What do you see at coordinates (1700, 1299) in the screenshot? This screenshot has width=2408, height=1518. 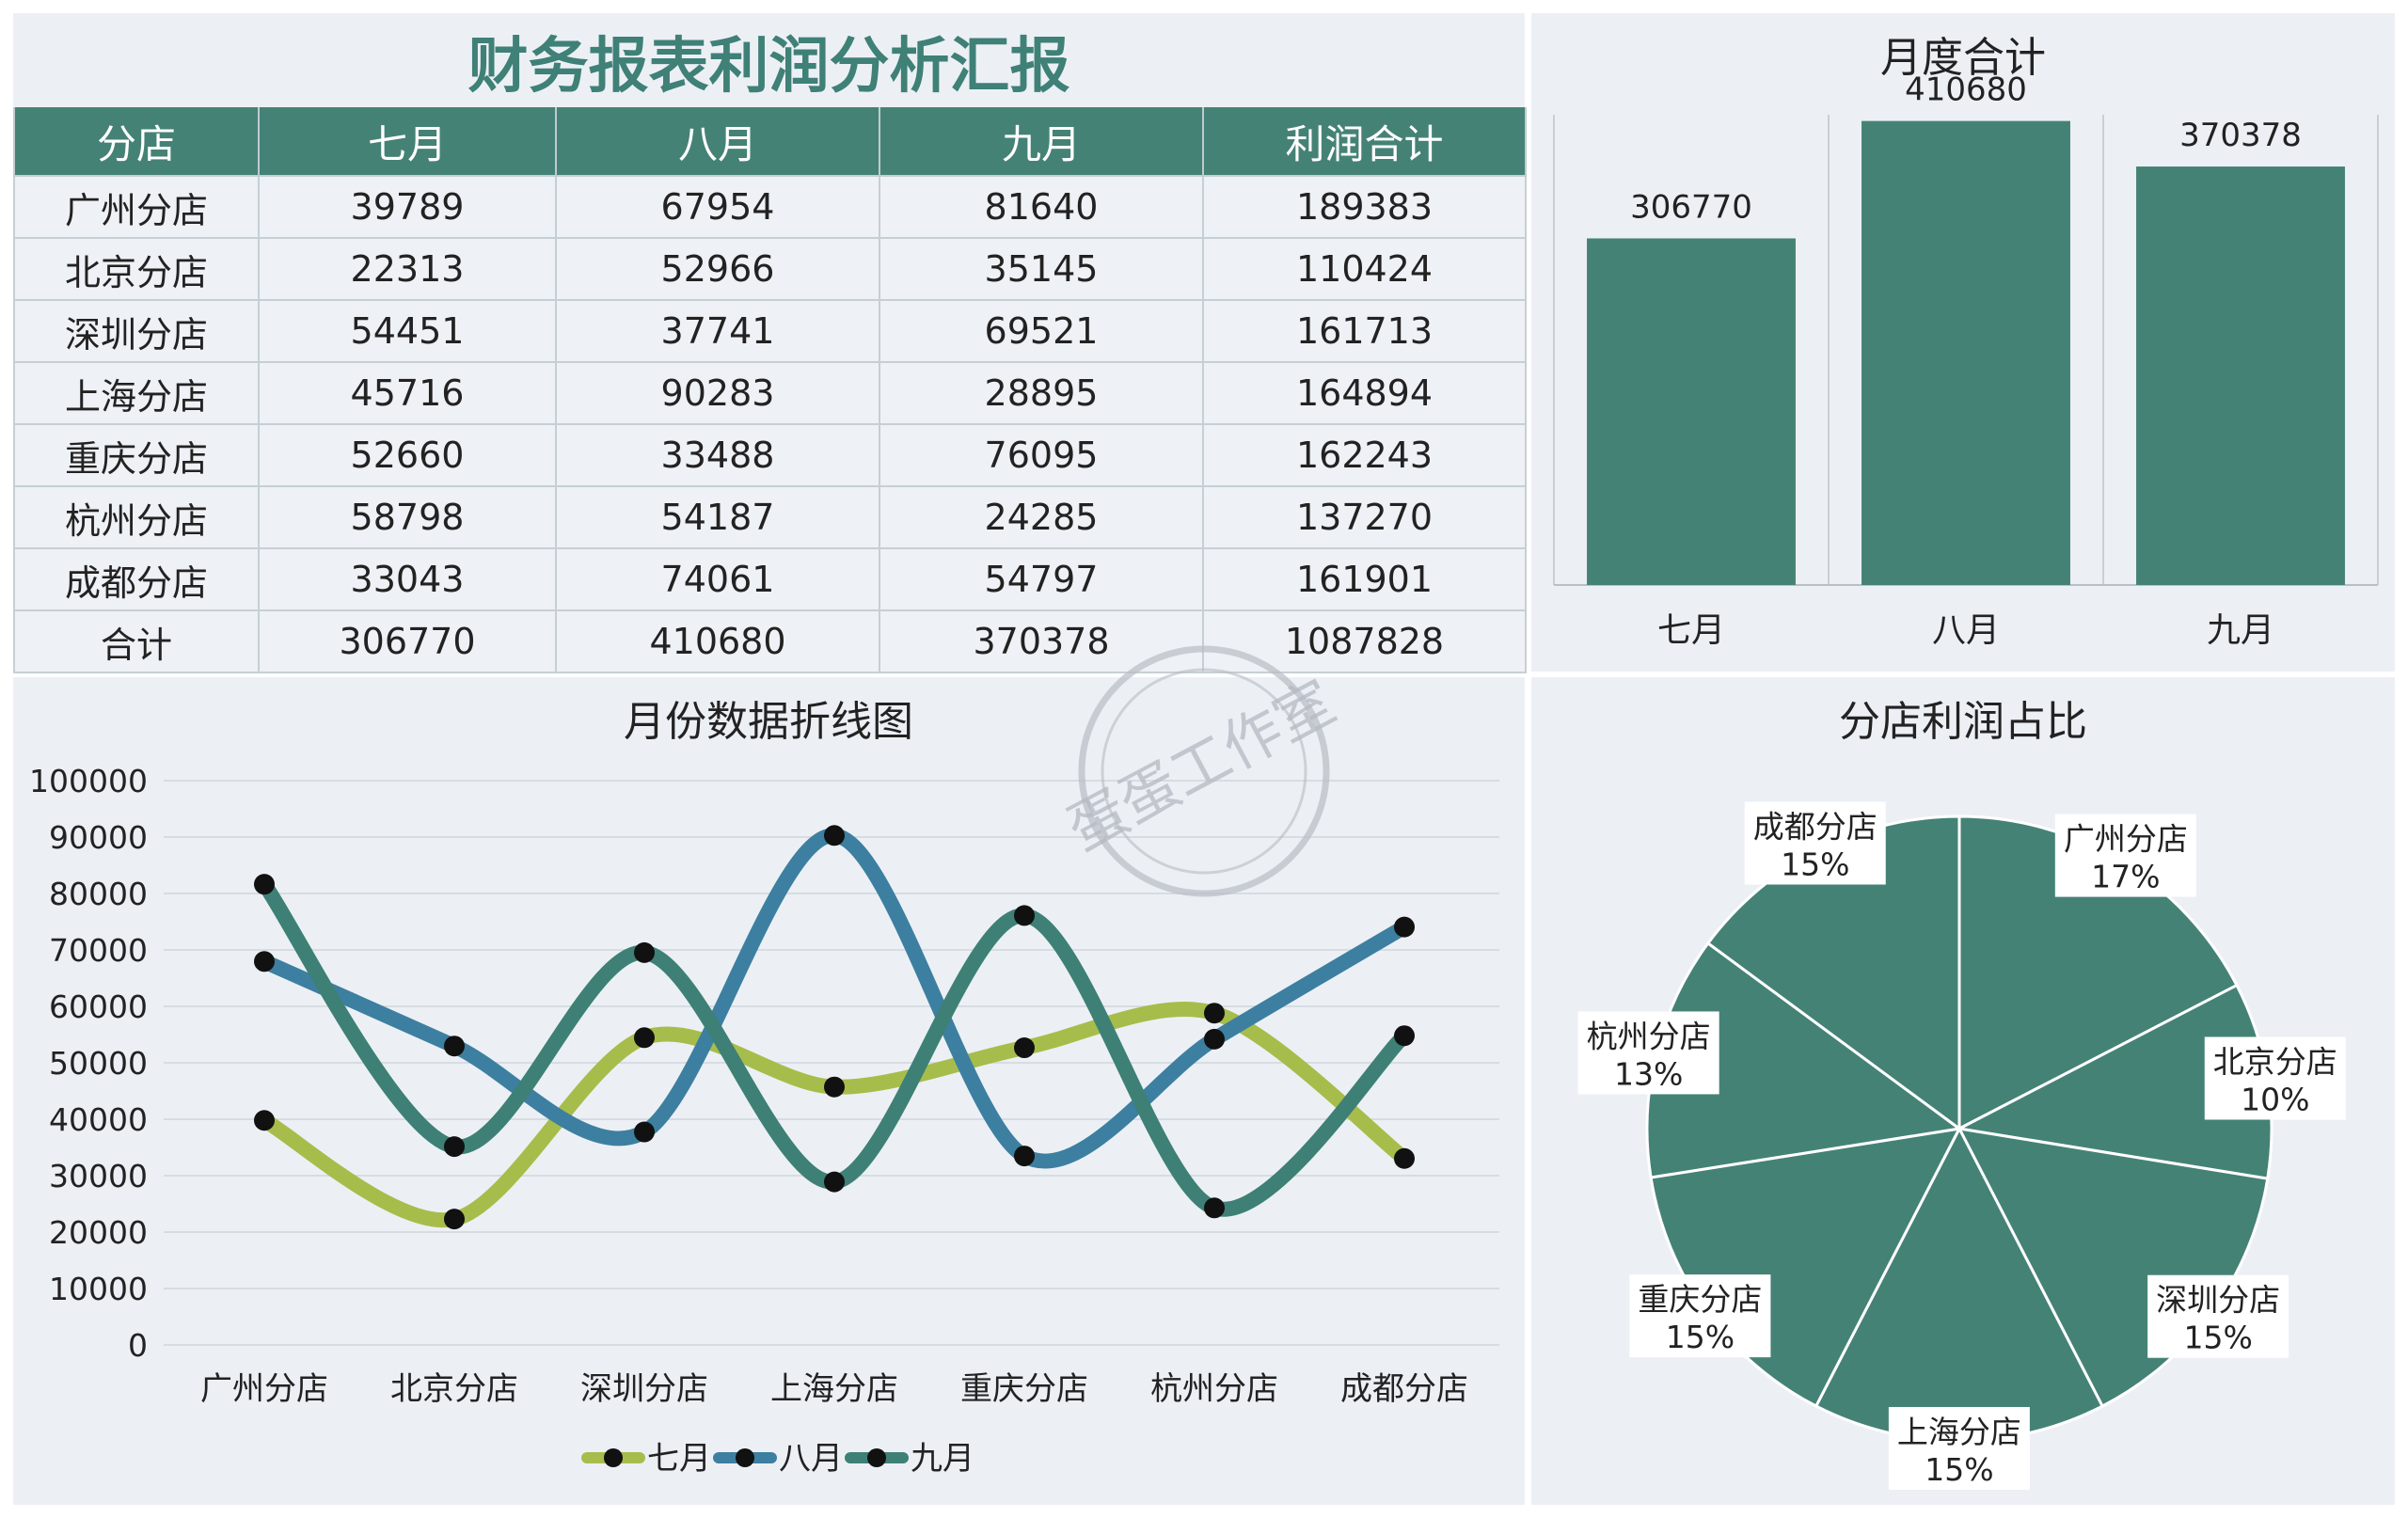 I see `pie-label-name: 重庆分店` at bounding box center [1700, 1299].